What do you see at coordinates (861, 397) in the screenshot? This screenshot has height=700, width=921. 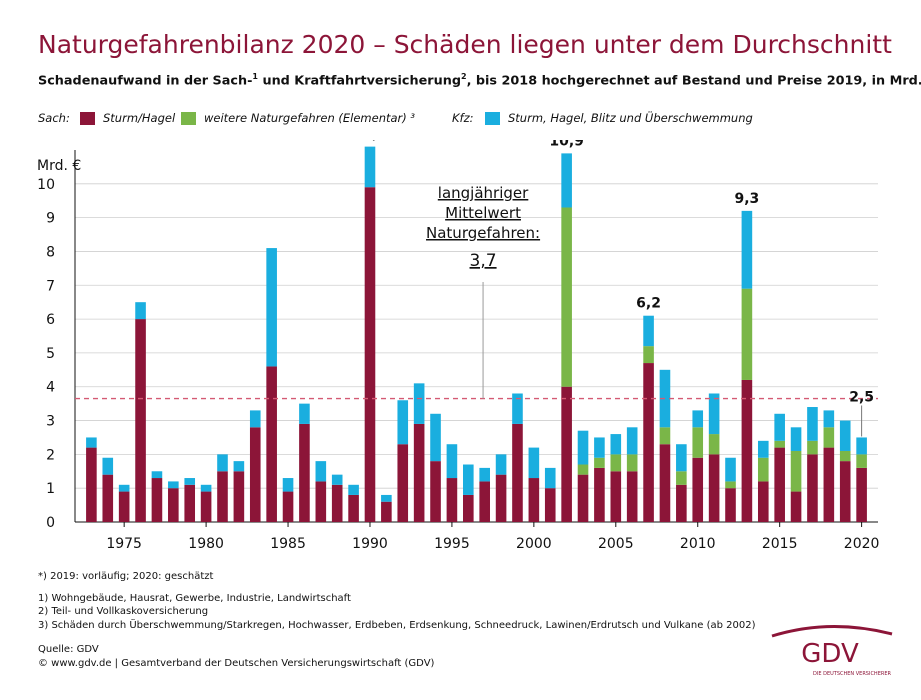 I see `data-label: 2,5` at bounding box center [861, 397].